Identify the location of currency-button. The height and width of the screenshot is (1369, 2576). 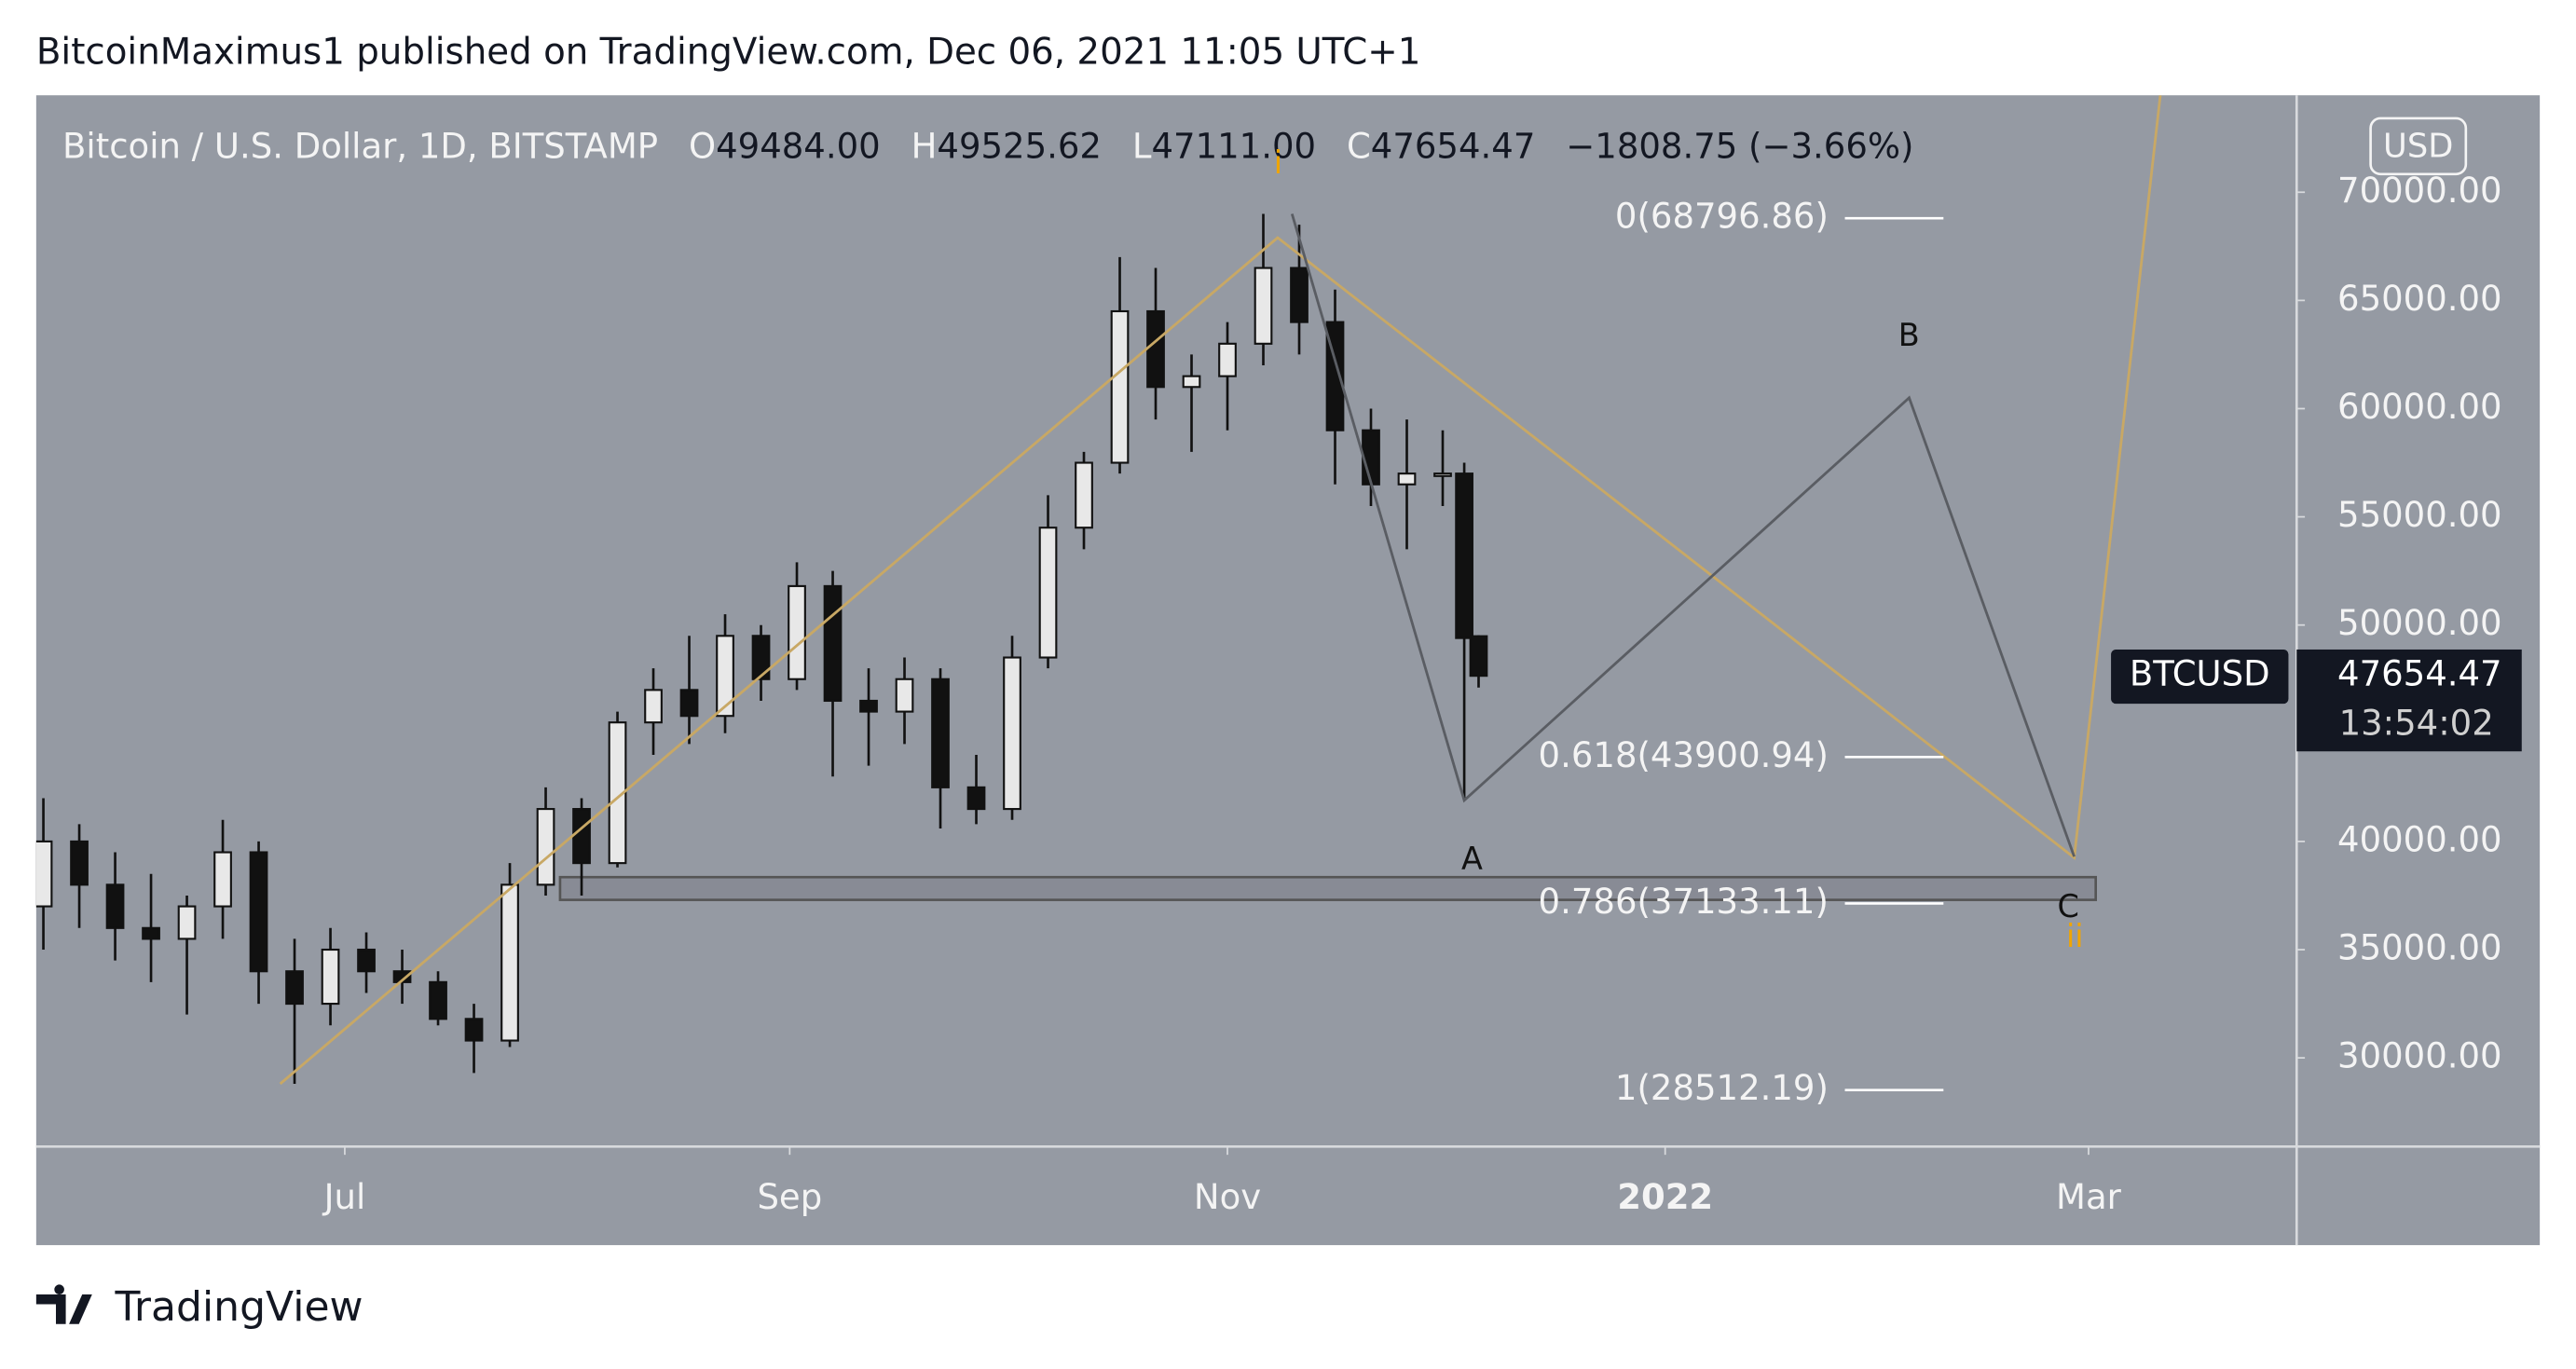
(2418, 146).